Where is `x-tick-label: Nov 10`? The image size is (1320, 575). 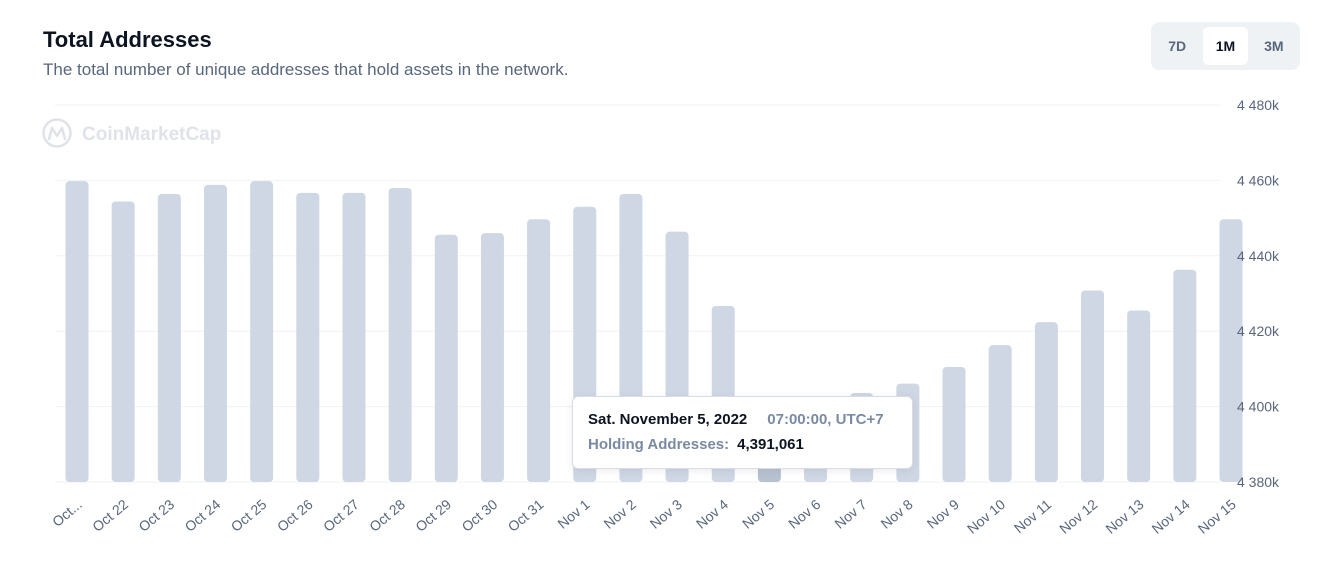
x-tick-label: Nov 10 is located at coordinates (986, 516).